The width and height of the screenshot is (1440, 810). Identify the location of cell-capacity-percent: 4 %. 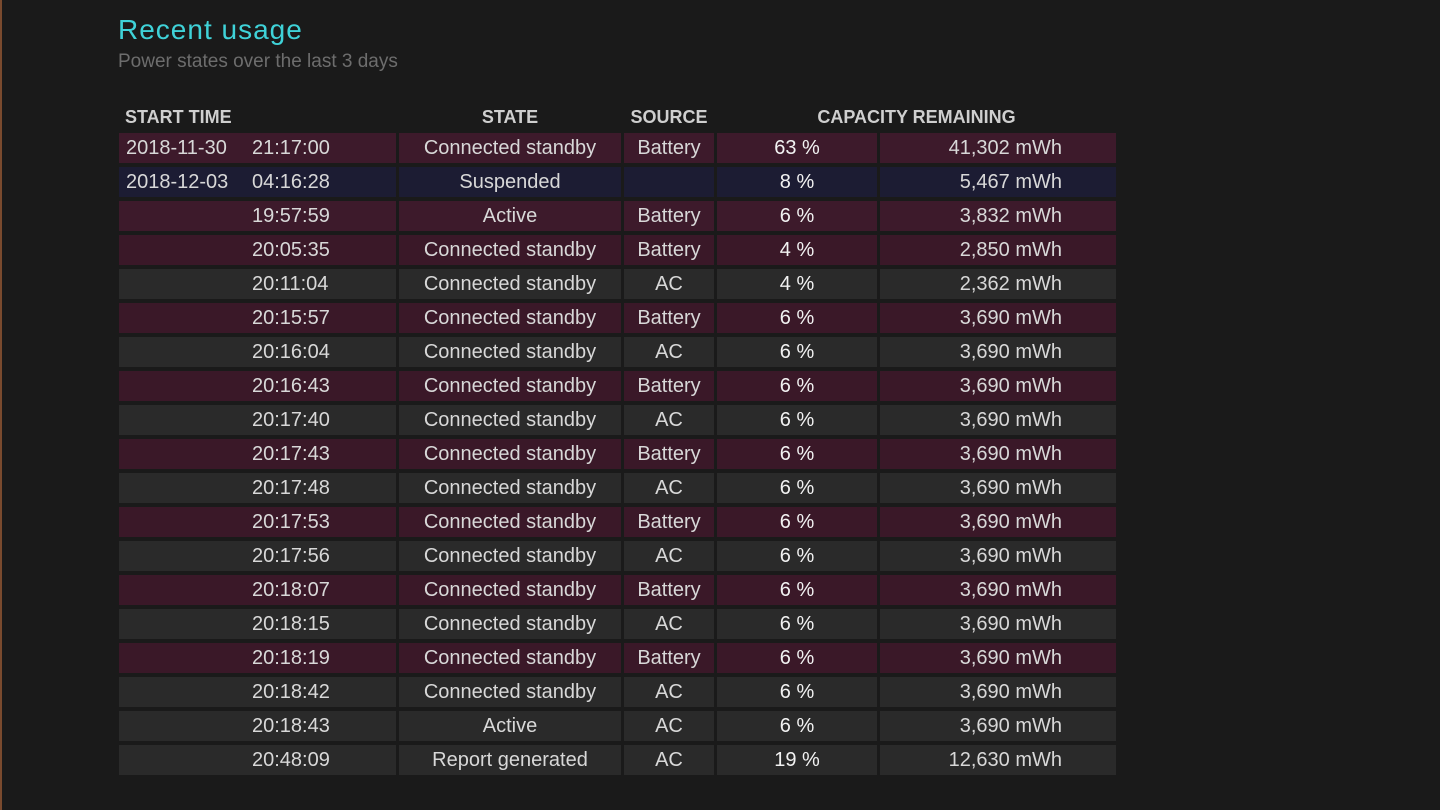
(797, 284).